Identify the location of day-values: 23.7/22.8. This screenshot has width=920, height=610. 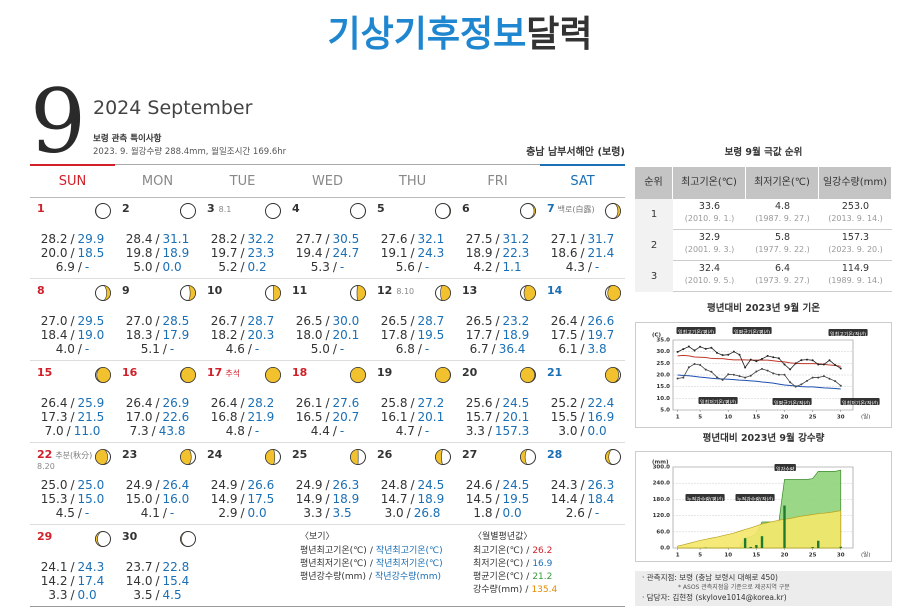
(157, 567).